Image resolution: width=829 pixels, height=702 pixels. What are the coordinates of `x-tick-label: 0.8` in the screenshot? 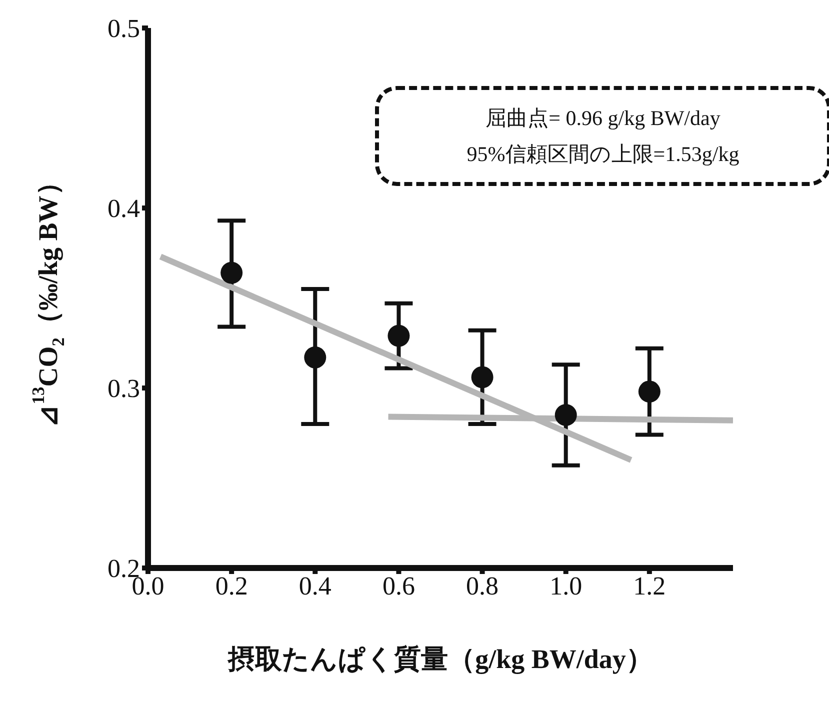 It's located at (482, 585).